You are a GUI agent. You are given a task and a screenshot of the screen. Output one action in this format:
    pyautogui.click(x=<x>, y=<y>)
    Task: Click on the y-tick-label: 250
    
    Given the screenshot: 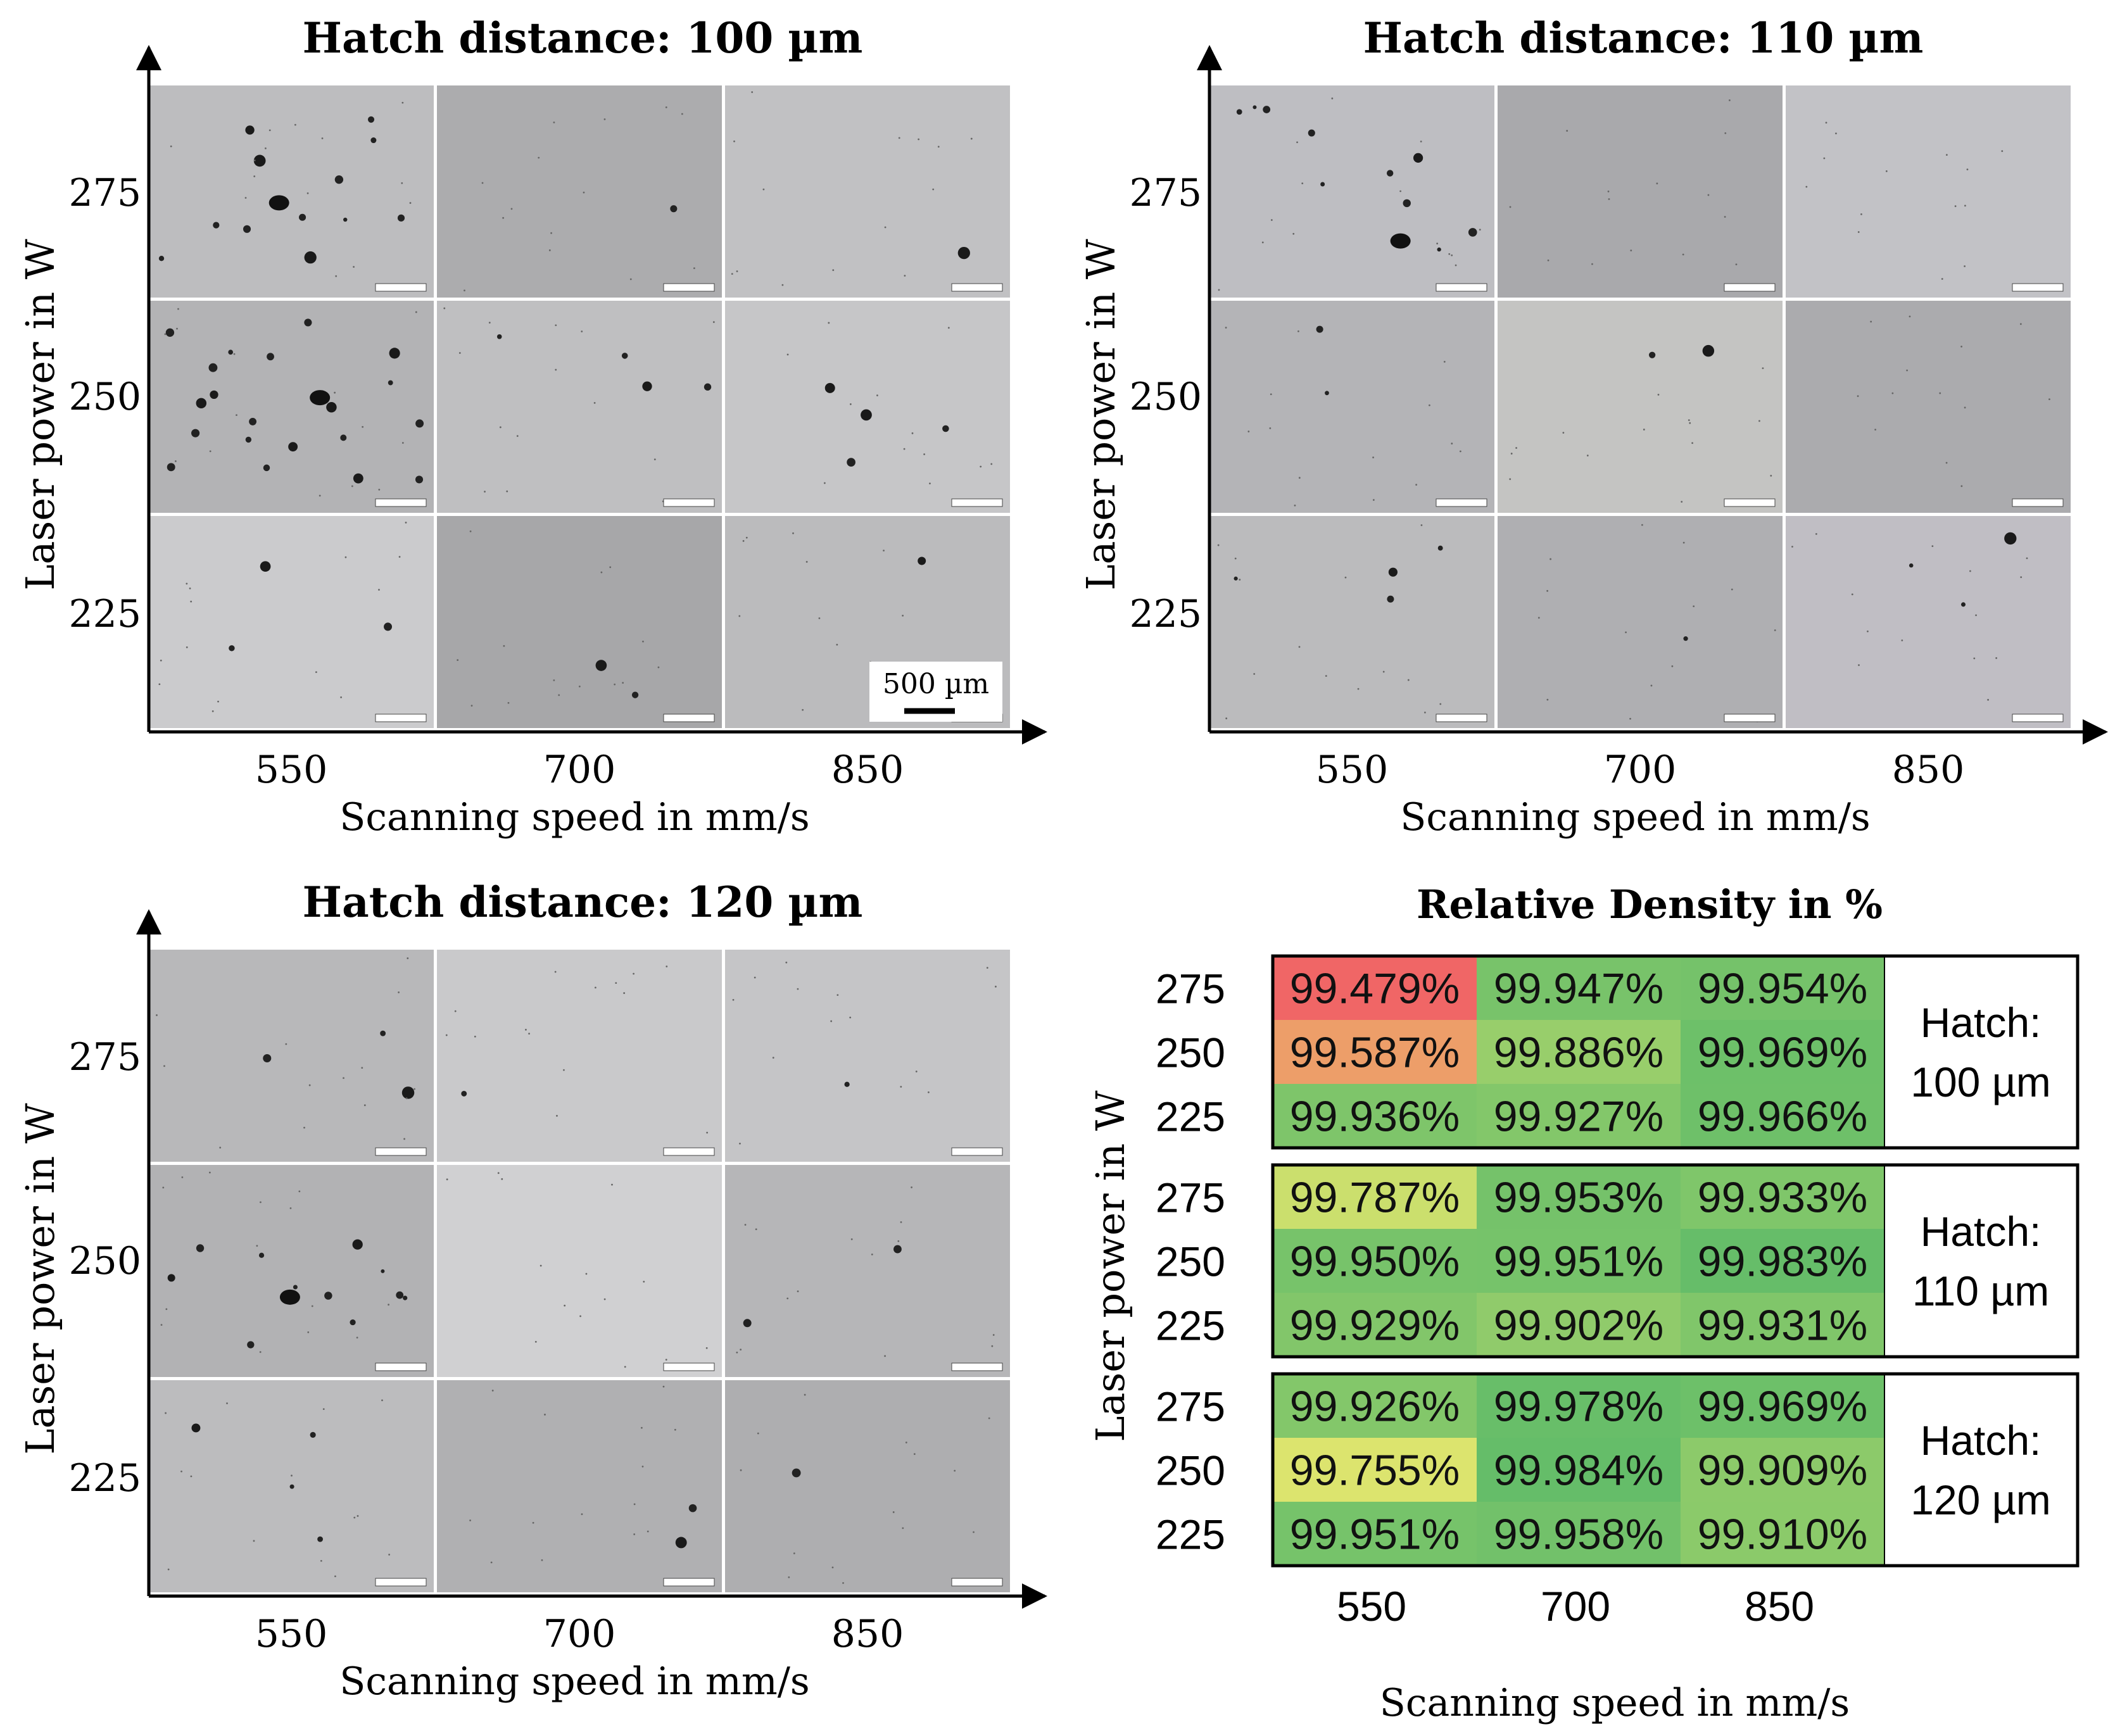 What is the action you would take?
    pyautogui.click(x=1165, y=397)
    